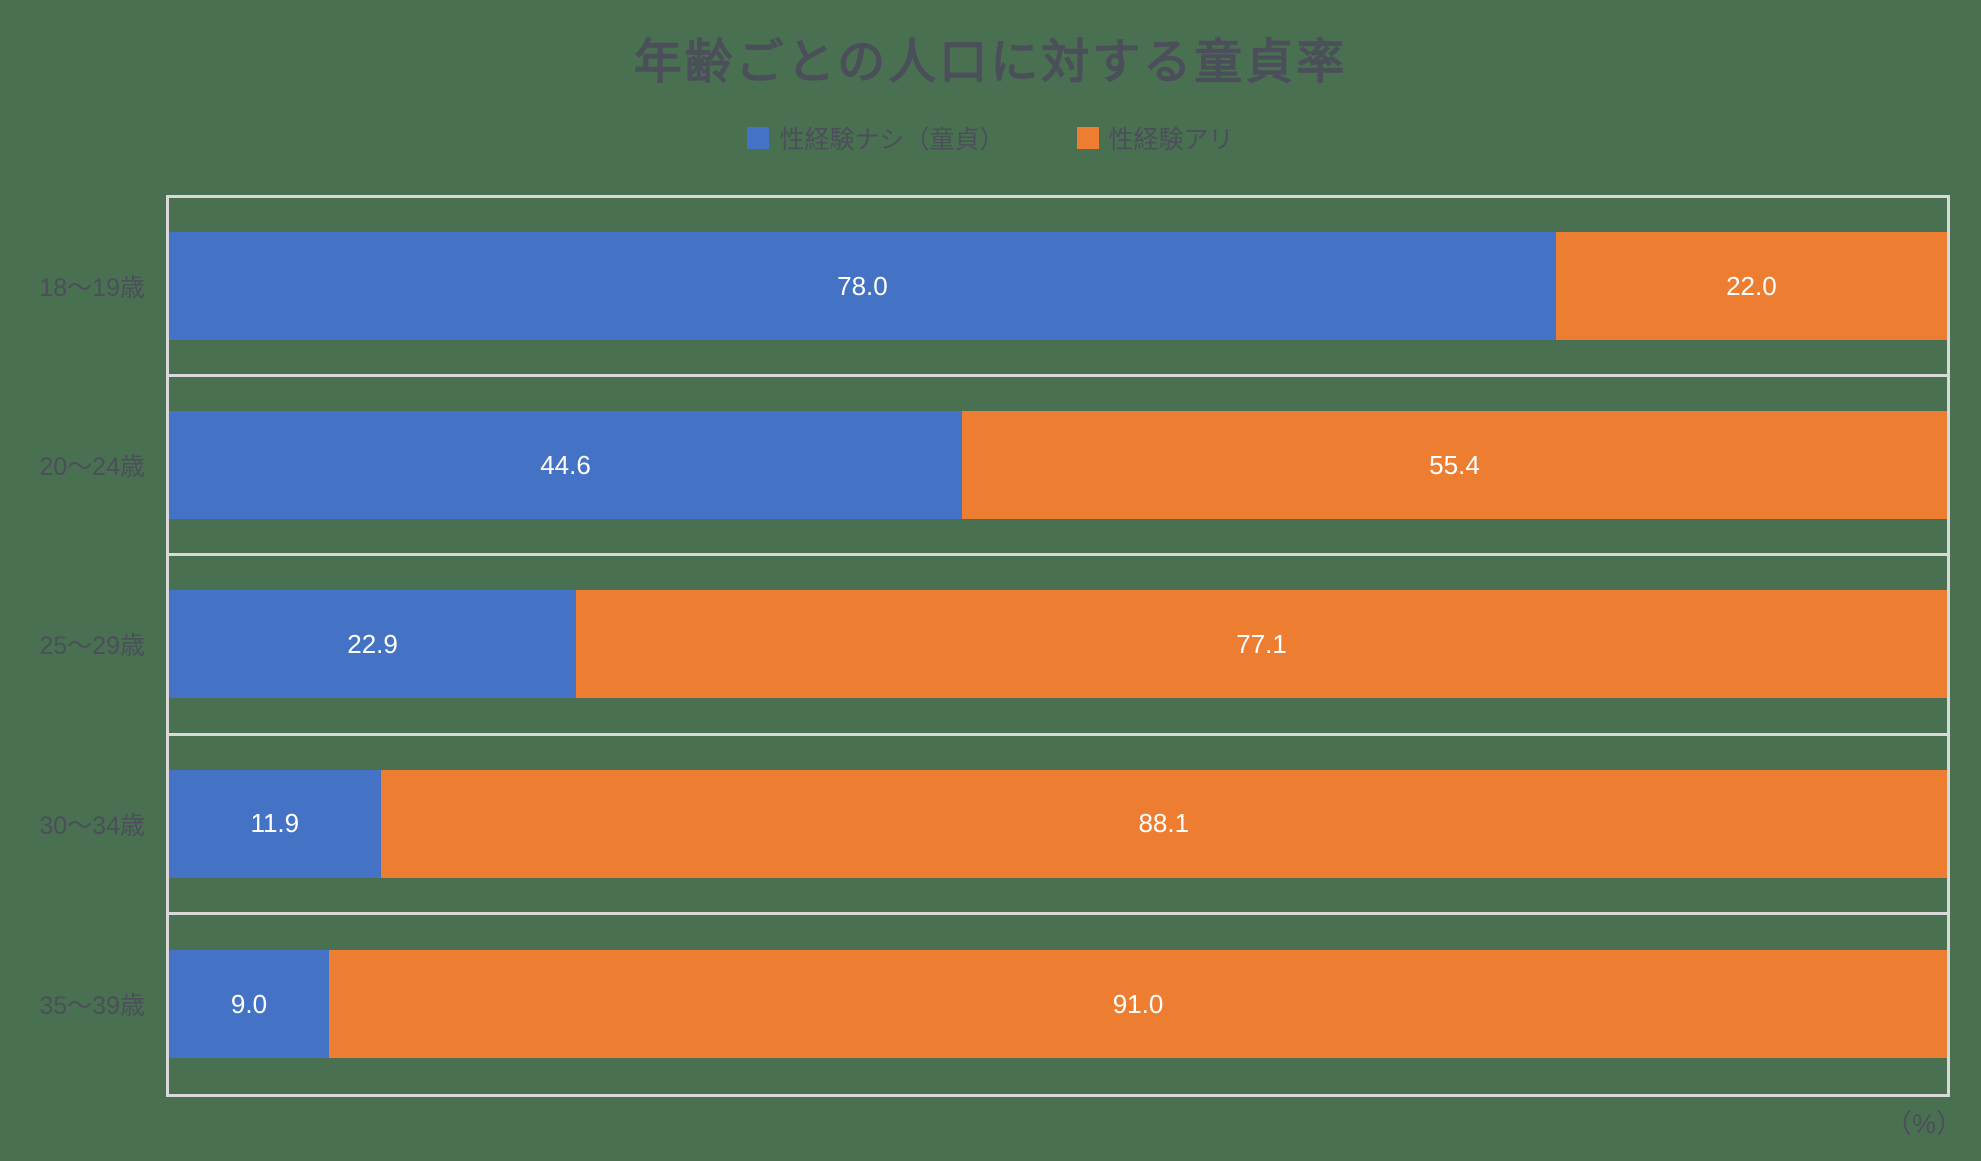 The height and width of the screenshot is (1161, 1981). I want to click on bar-segment-experience: 22.0, so click(1751, 286).